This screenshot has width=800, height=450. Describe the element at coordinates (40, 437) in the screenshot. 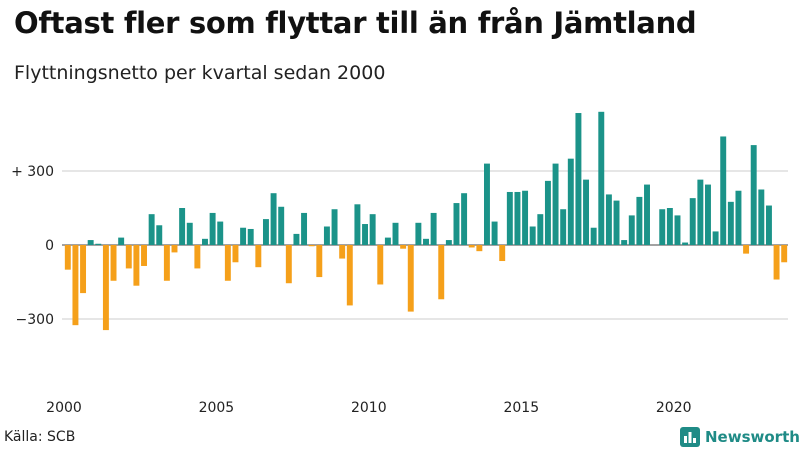

I see `source-note: Källa: SCB` at that location.